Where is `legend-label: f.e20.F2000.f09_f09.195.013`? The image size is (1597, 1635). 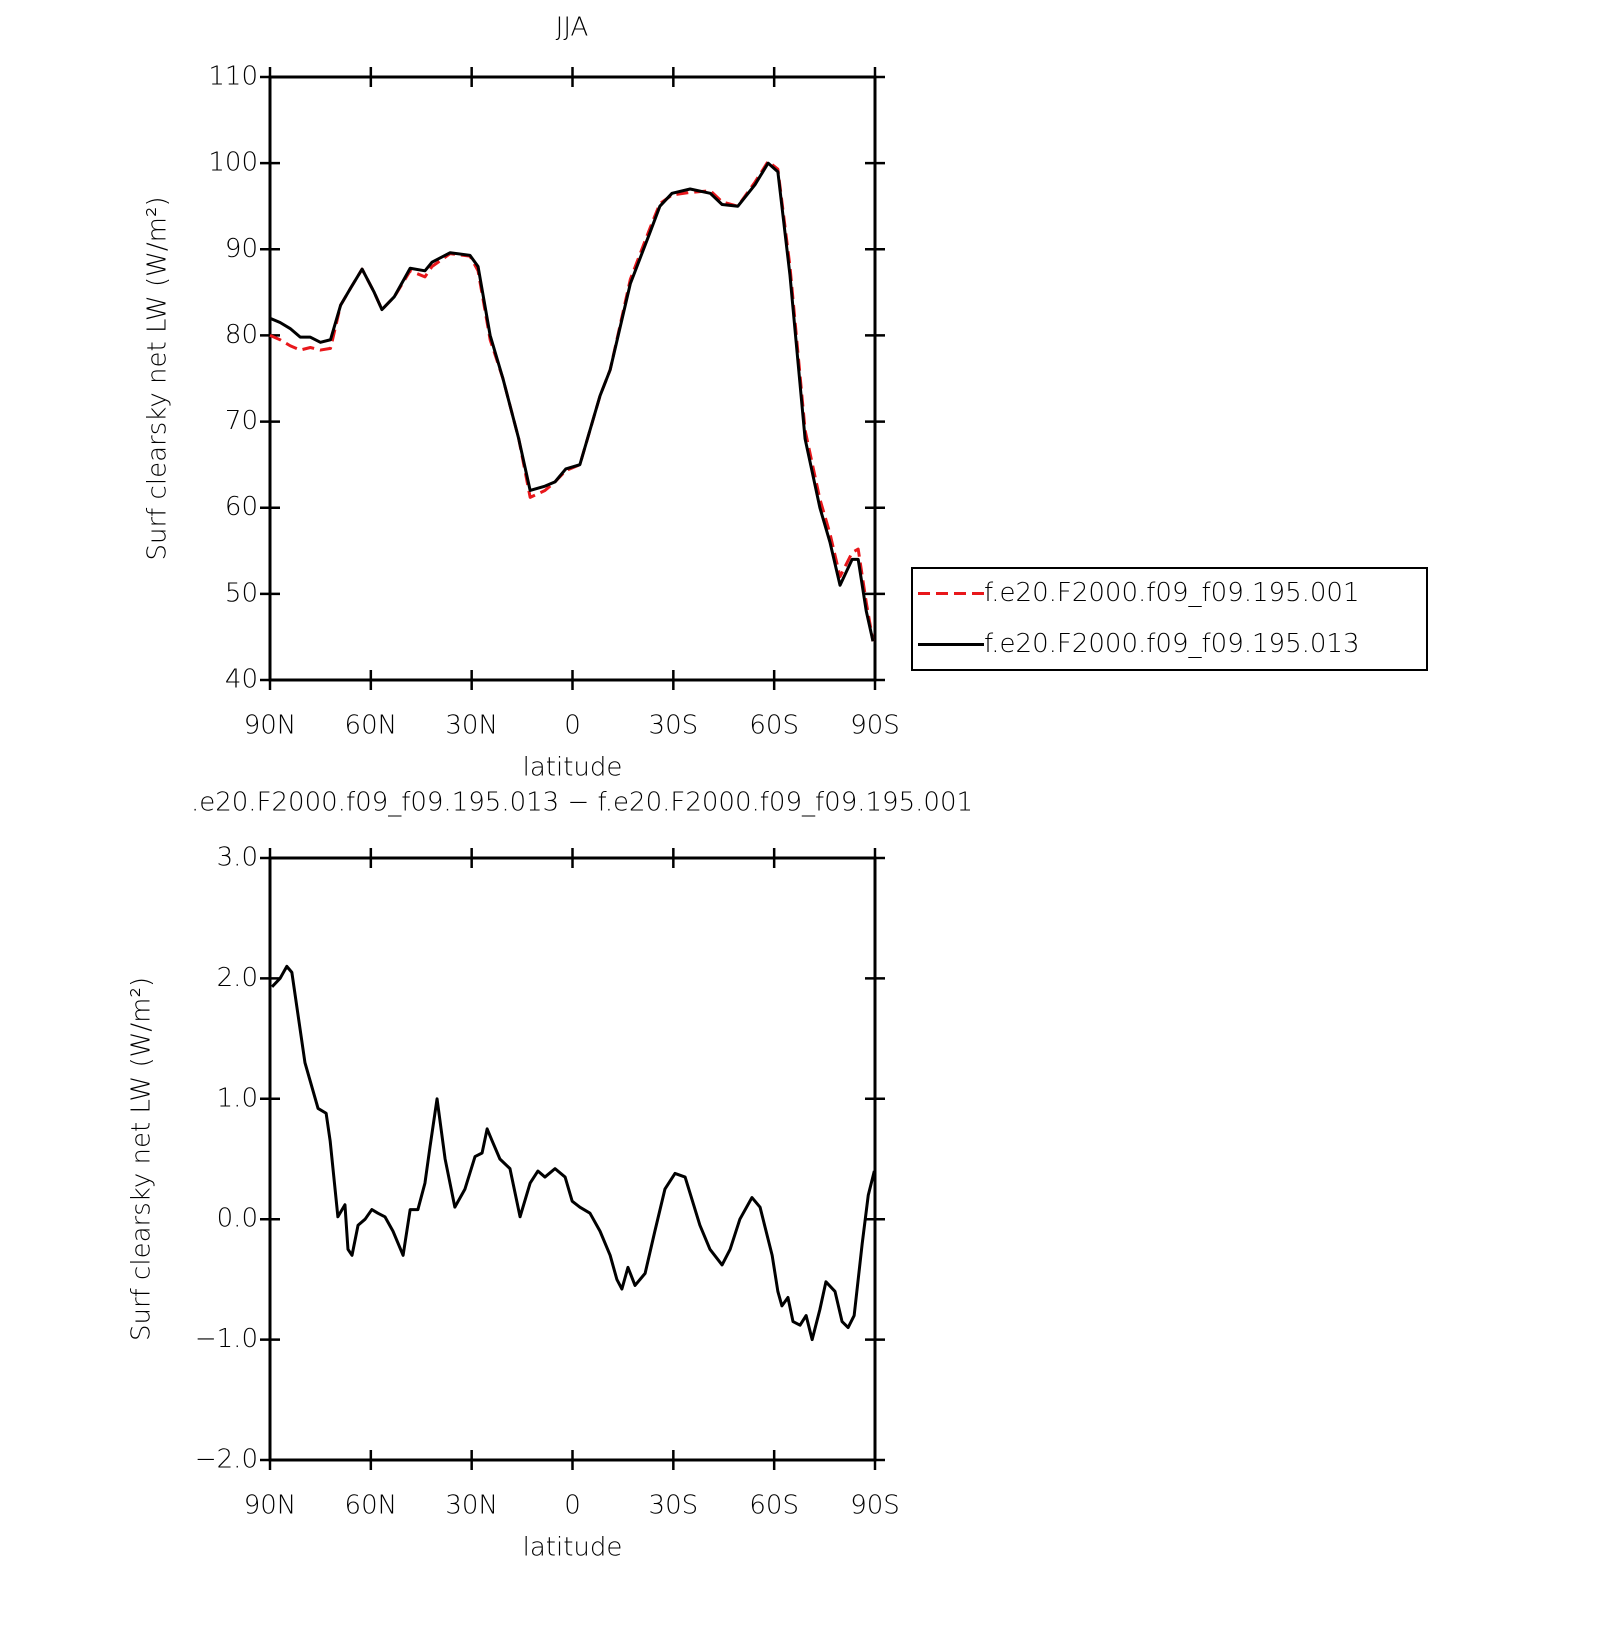
legend-label: f.e20.F2000.f09_f09.195.013 is located at coordinates (1172, 644).